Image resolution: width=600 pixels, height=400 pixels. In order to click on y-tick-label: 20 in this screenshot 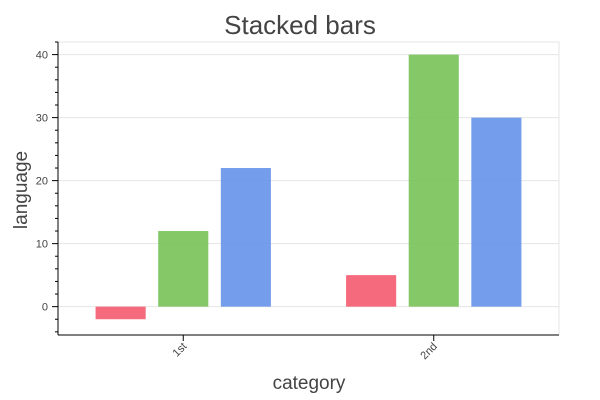, I will do `click(42, 182)`.